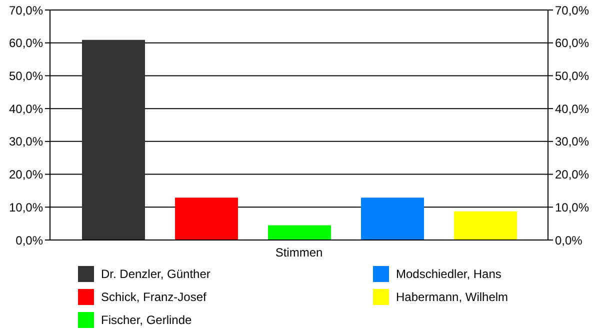 This screenshot has height=333, width=600. Describe the element at coordinates (26, 175) in the screenshot. I see `y-tick-label: 20,0%` at that location.